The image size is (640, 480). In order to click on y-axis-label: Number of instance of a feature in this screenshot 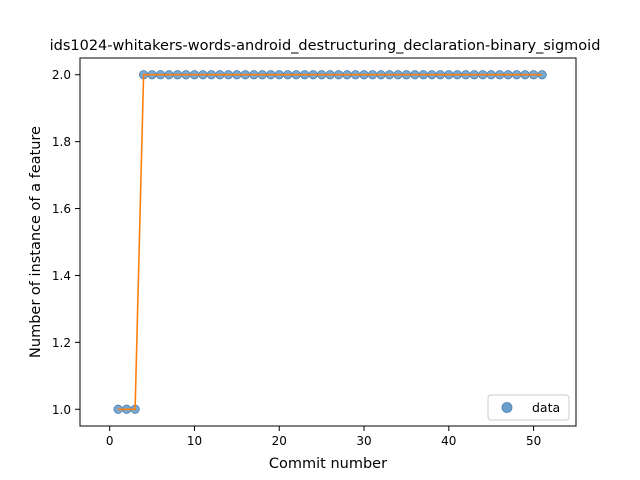, I will do `click(36, 242)`.